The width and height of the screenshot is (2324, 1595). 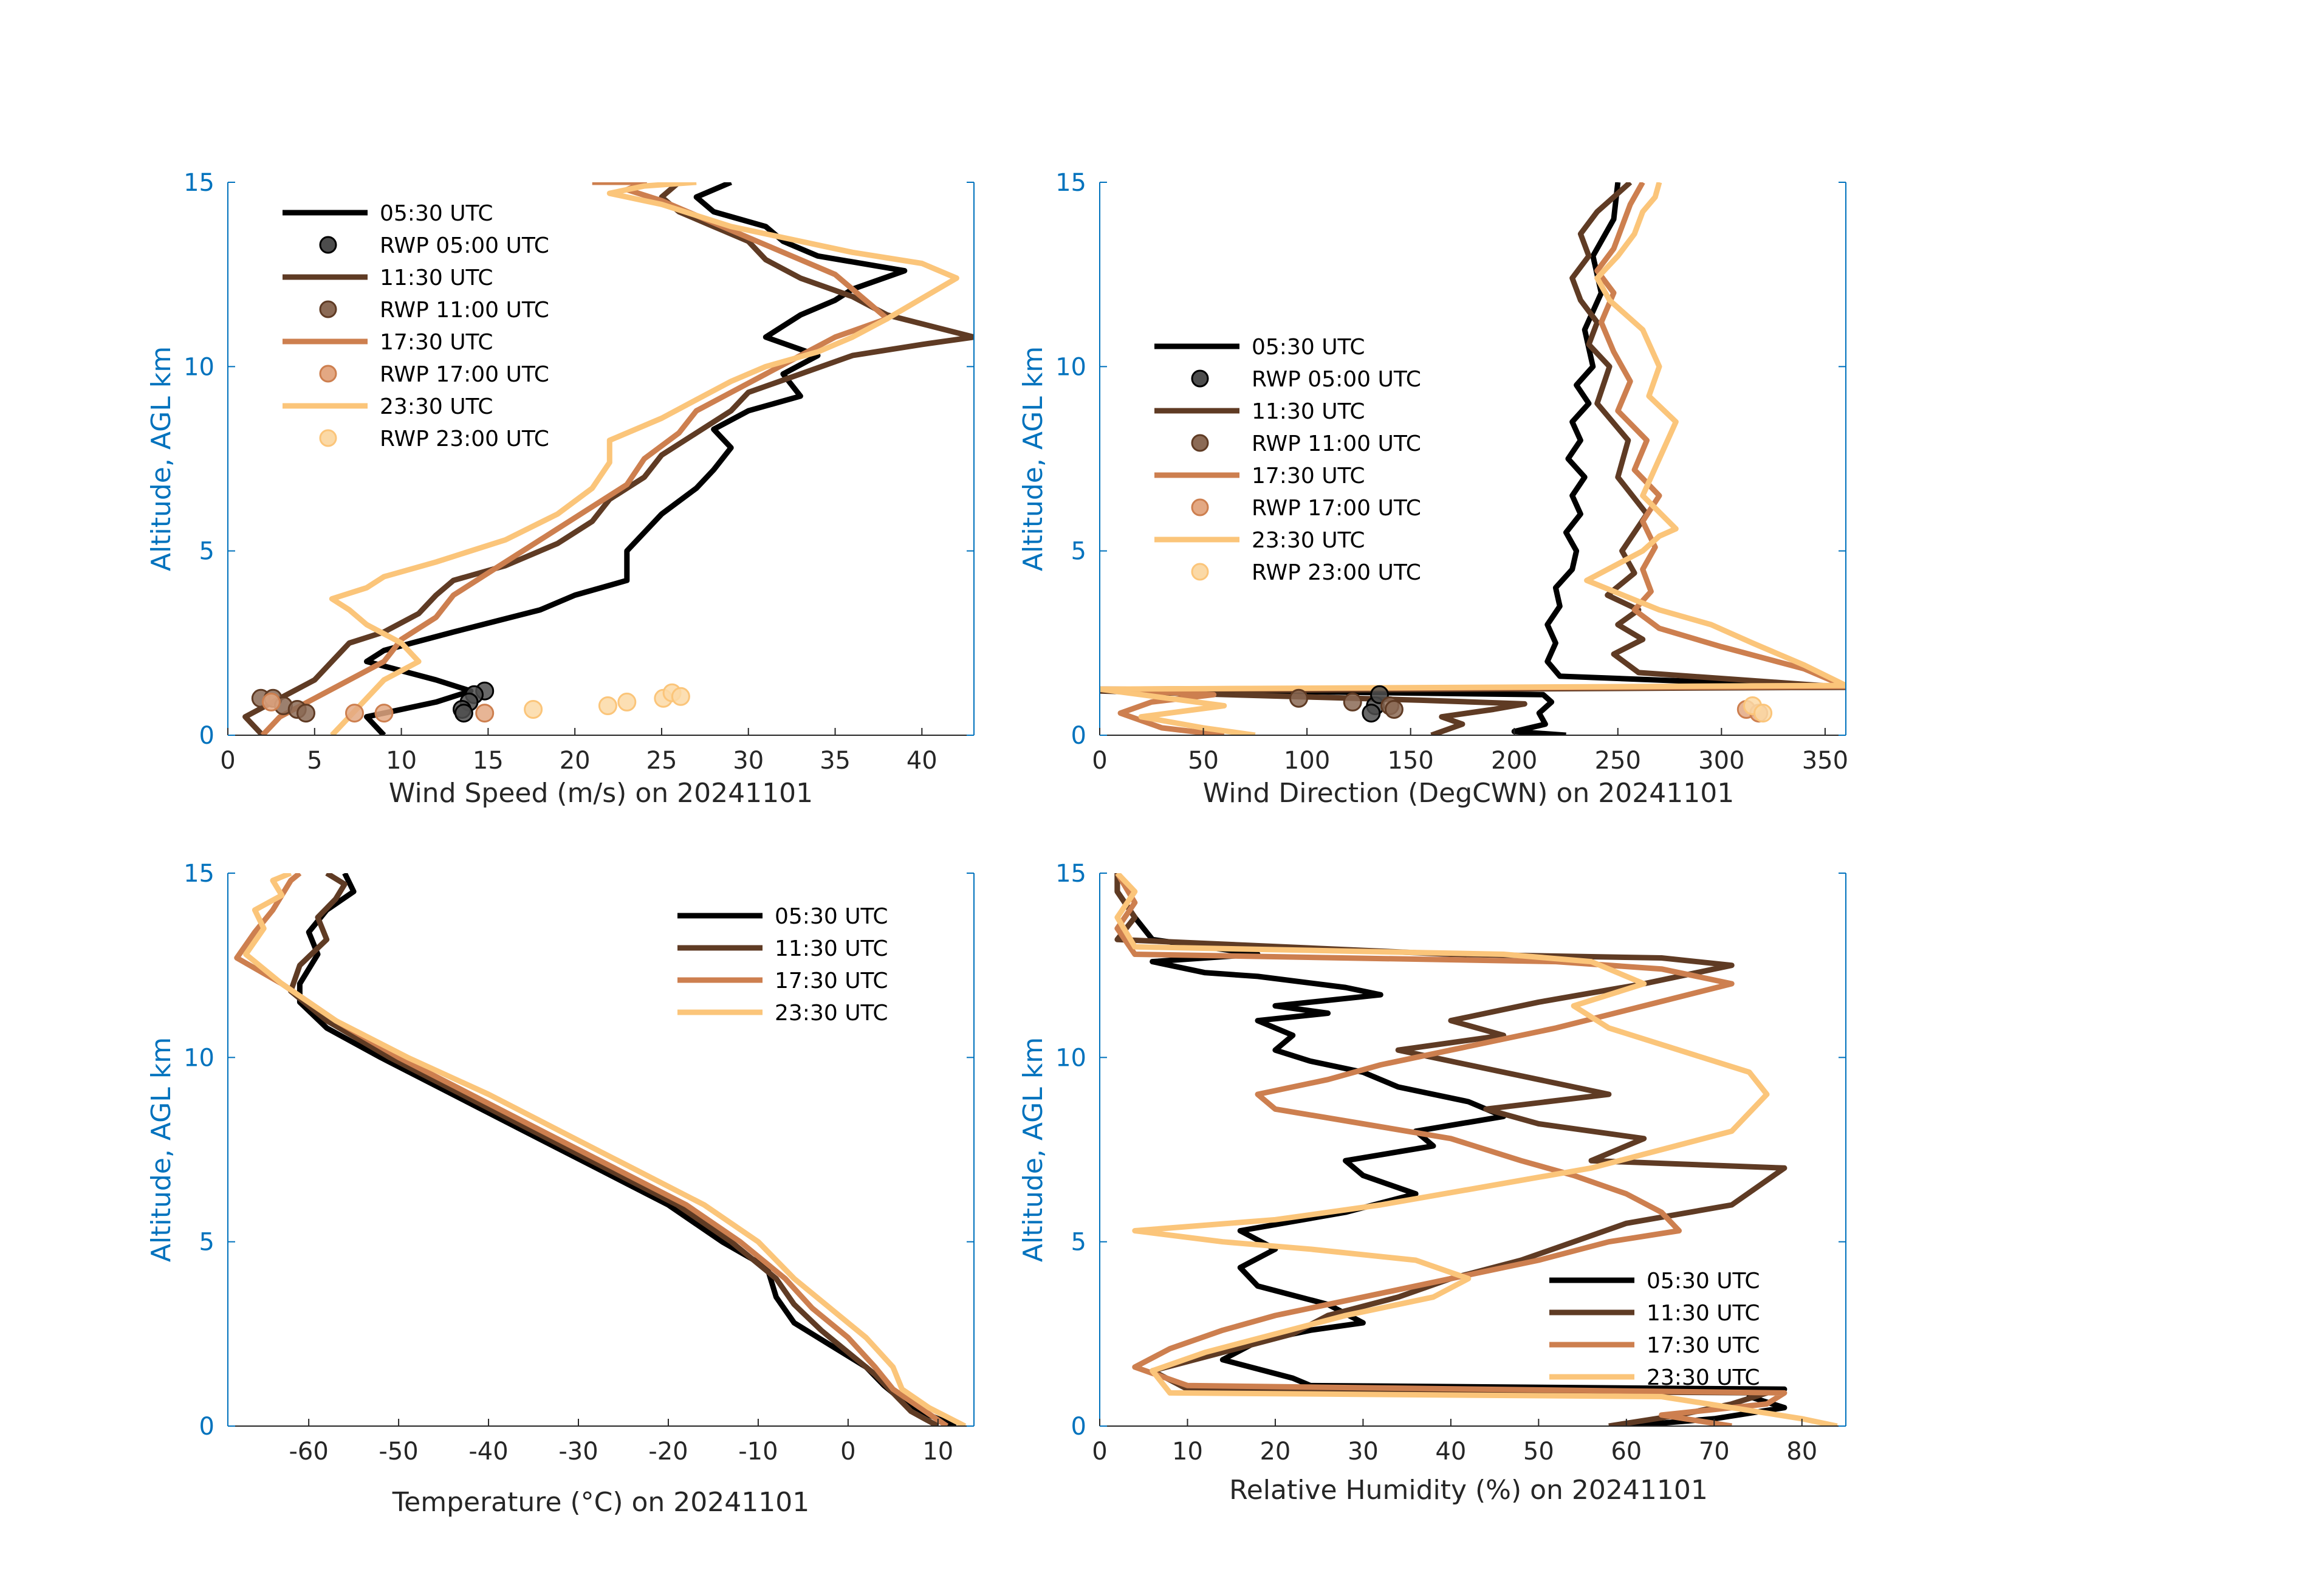 What do you see at coordinates (575, 761) in the screenshot?
I see `wind-speed-xtick-label-4: 20` at bounding box center [575, 761].